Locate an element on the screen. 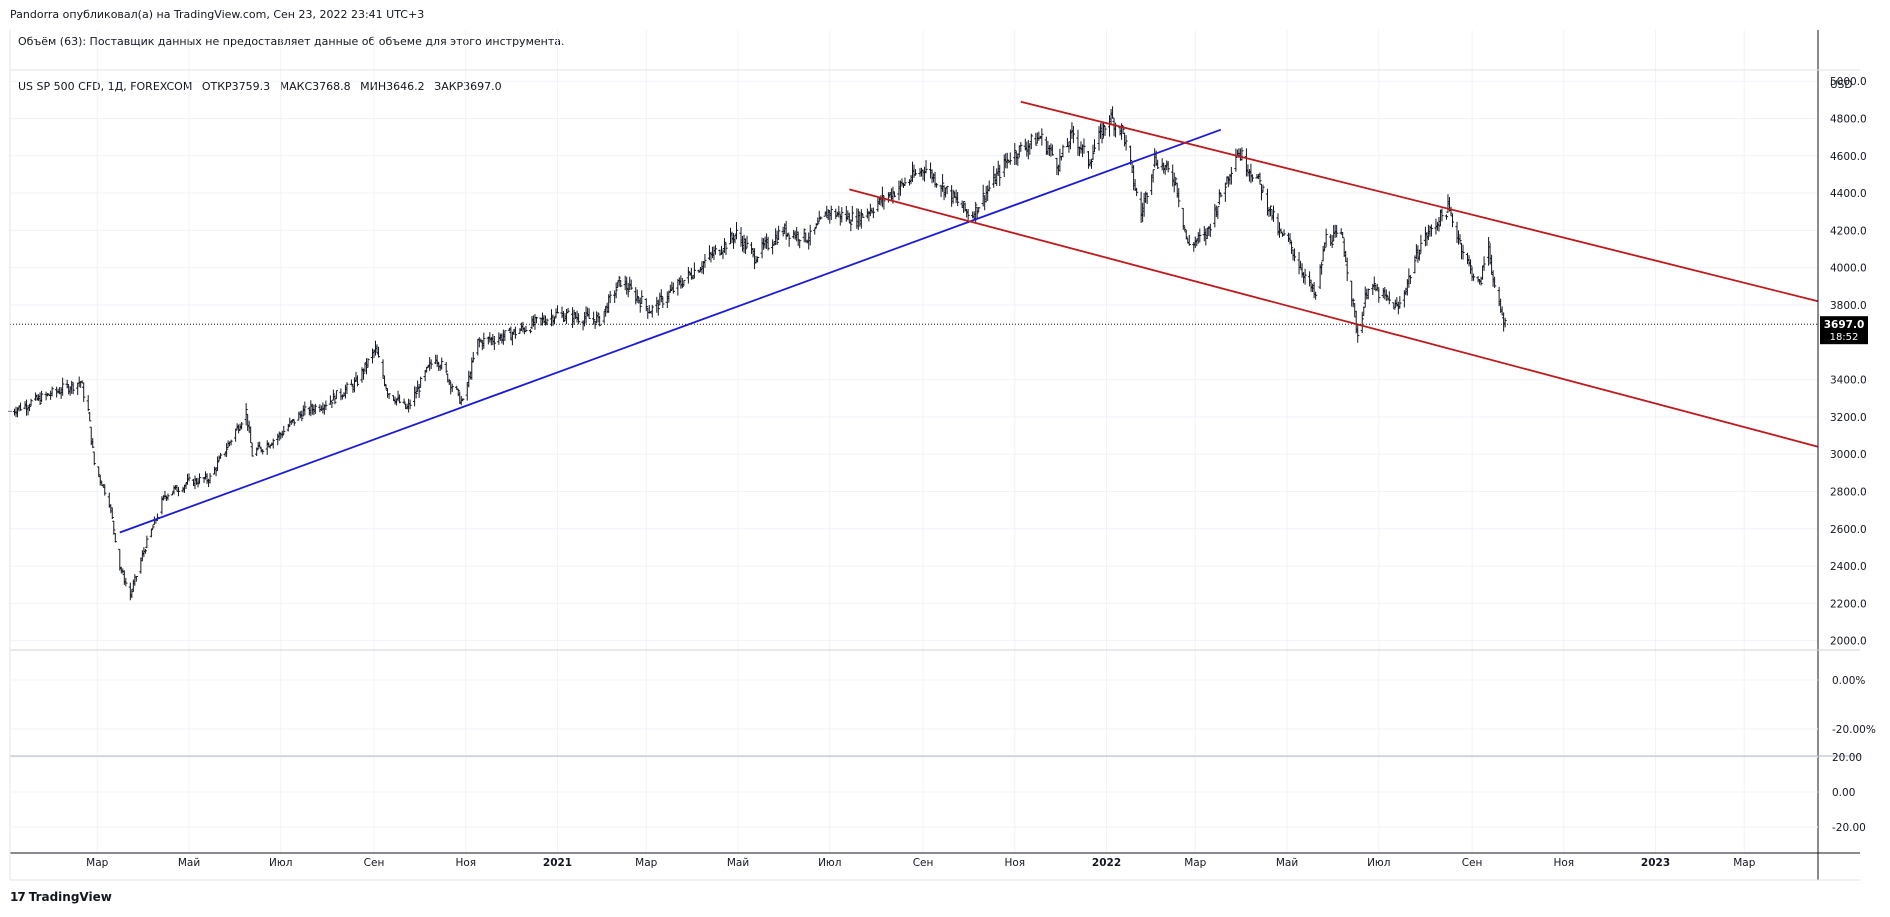 The width and height of the screenshot is (1890, 917). indicator-tick-label: -20.00 is located at coordinates (1849, 828).